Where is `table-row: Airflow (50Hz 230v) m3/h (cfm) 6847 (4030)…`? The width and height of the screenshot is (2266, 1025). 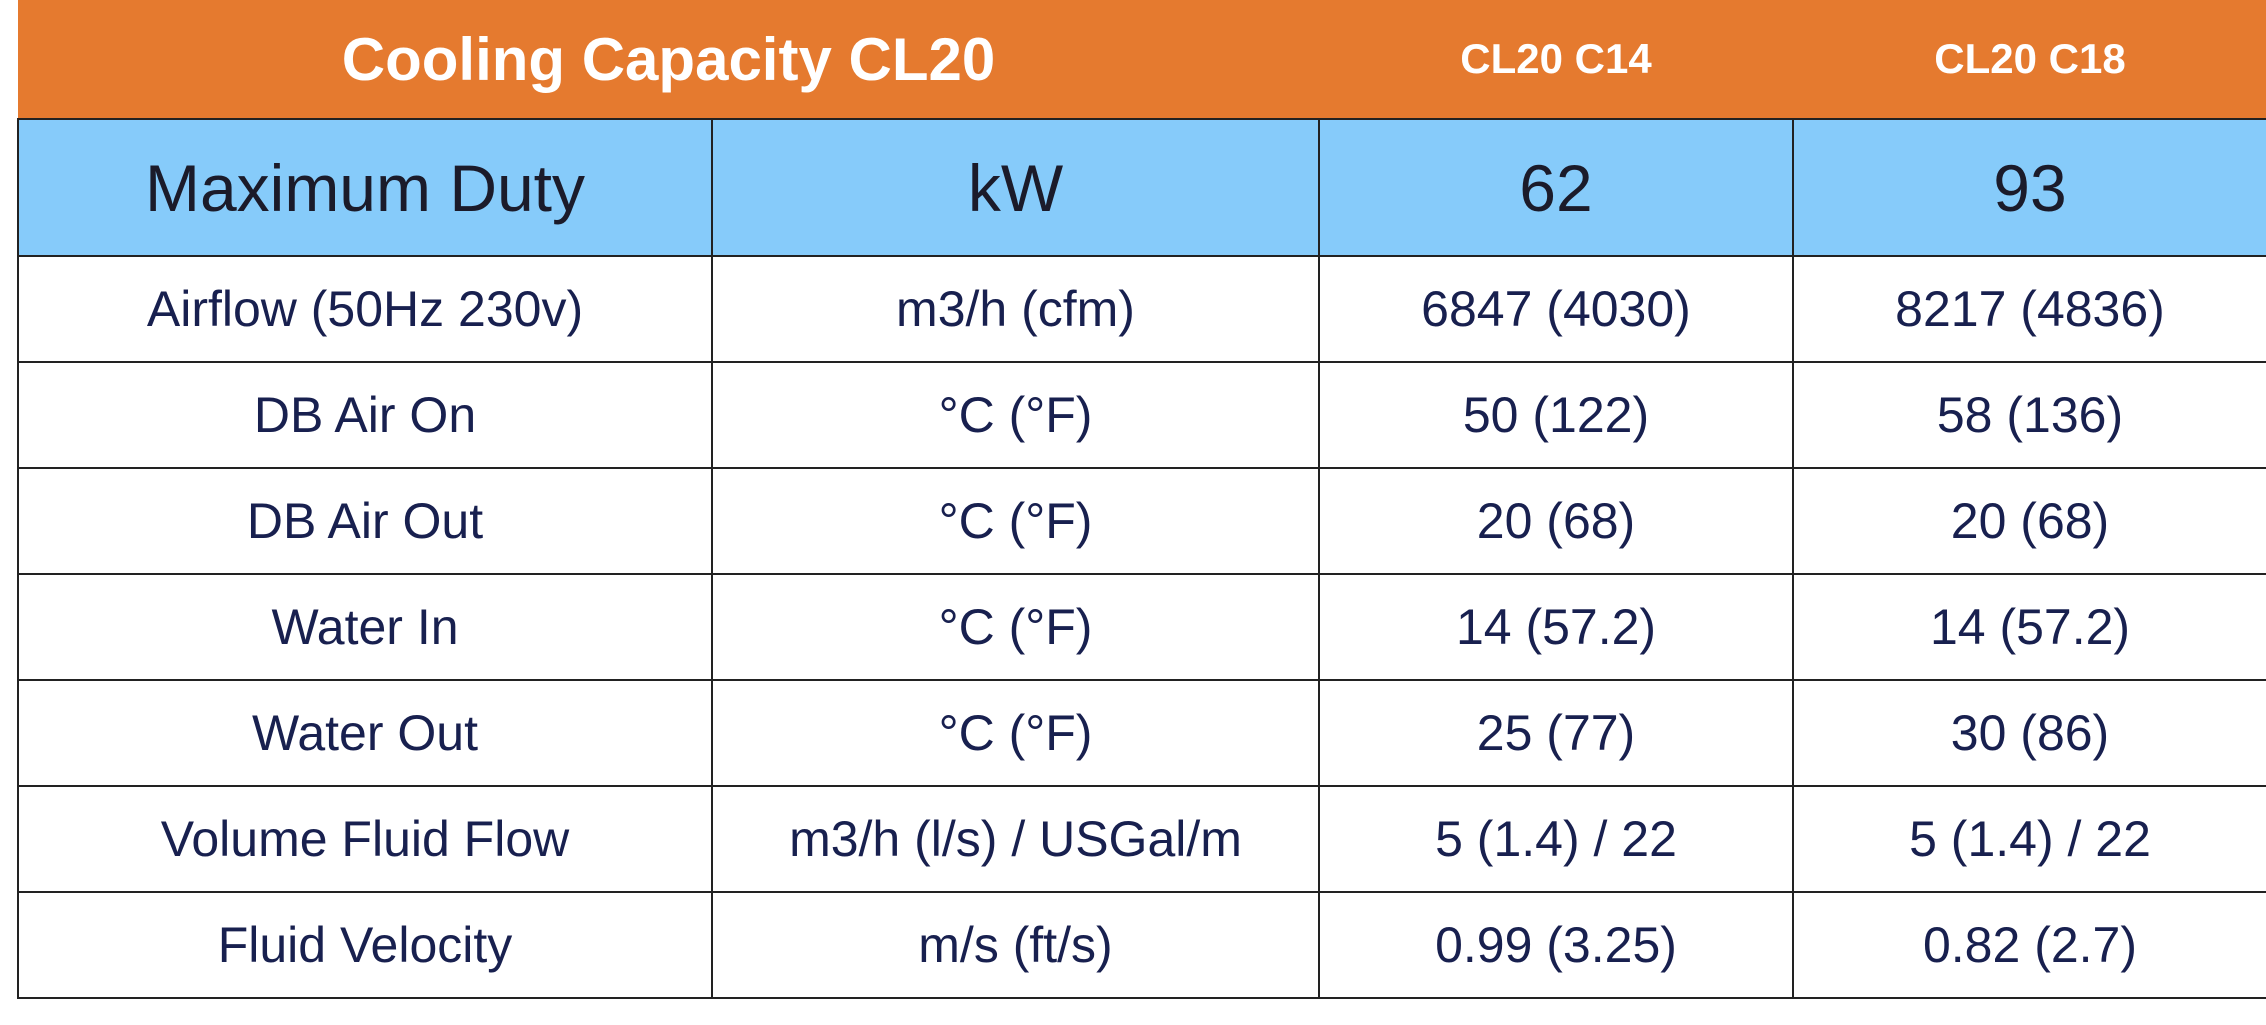 table-row: Airflow (50Hz 230v) m3/h (cfm) 6847 (4030)… is located at coordinates (1141, 309).